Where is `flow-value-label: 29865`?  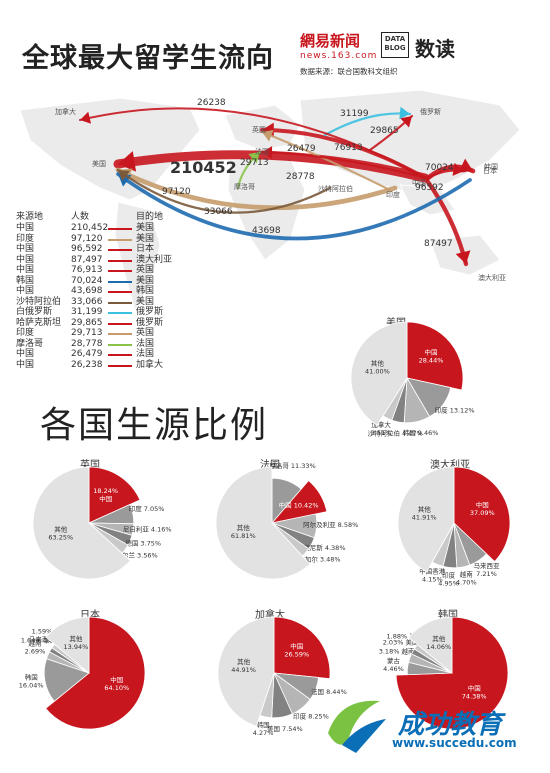
flow-value-label: 29865 is located at coordinates (384, 131).